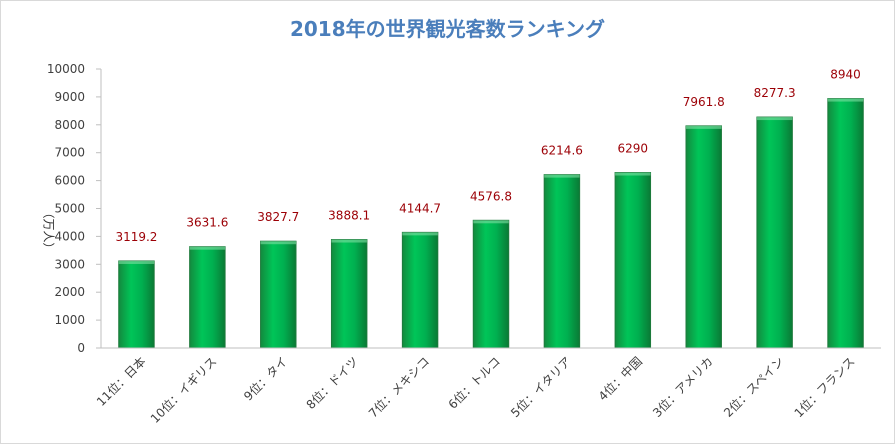 The image size is (895, 444). What do you see at coordinates (69, 264) in the screenshot?
I see `y-tick-label: 3000` at bounding box center [69, 264].